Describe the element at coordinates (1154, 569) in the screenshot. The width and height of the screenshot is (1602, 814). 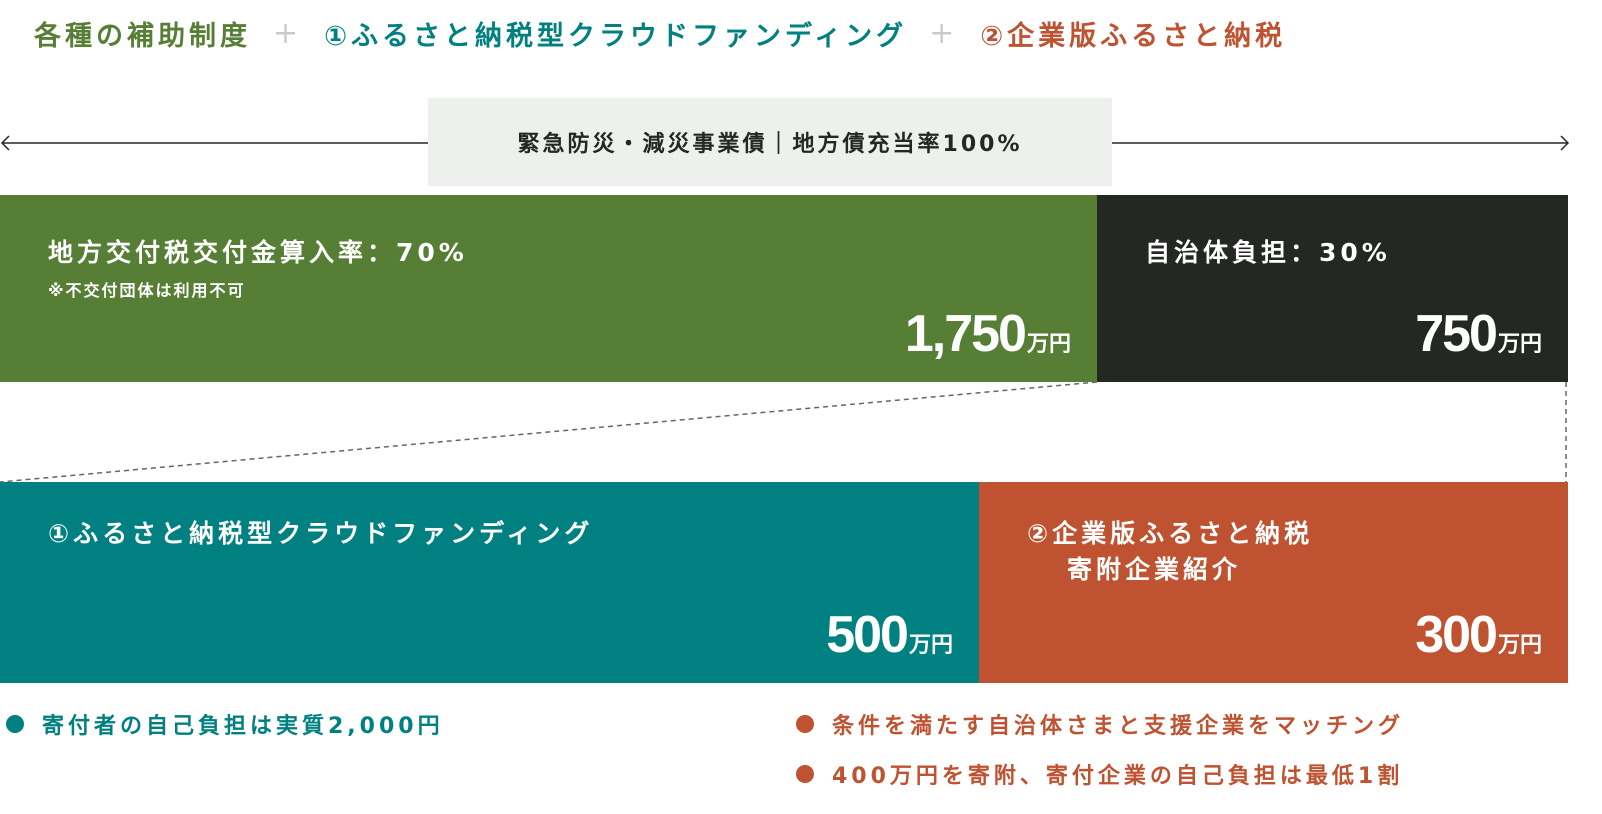
I see `block-label-sub: 寄附企業紹介` at that location.